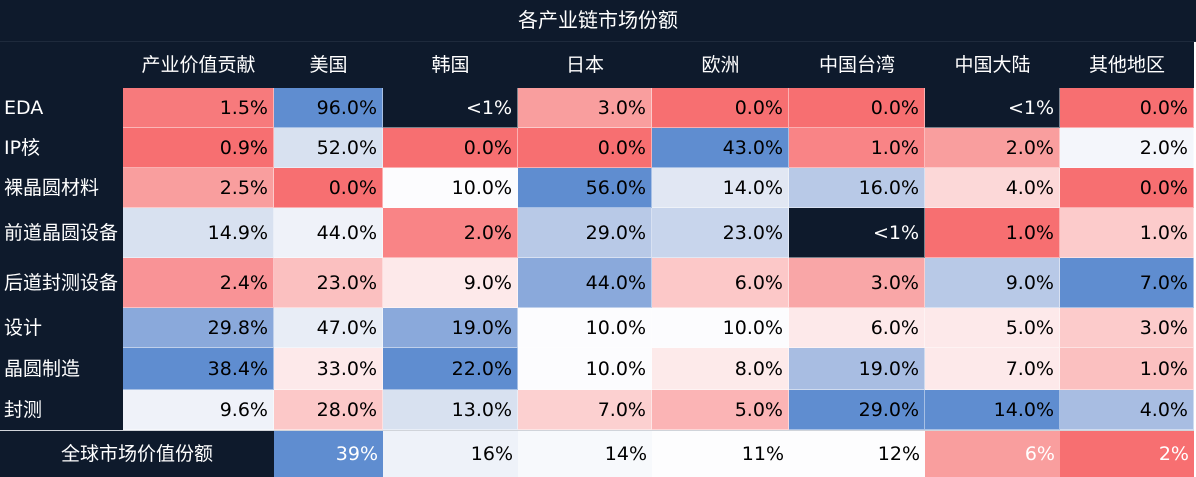  I want to click on row-label: 设计, so click(61, 328).